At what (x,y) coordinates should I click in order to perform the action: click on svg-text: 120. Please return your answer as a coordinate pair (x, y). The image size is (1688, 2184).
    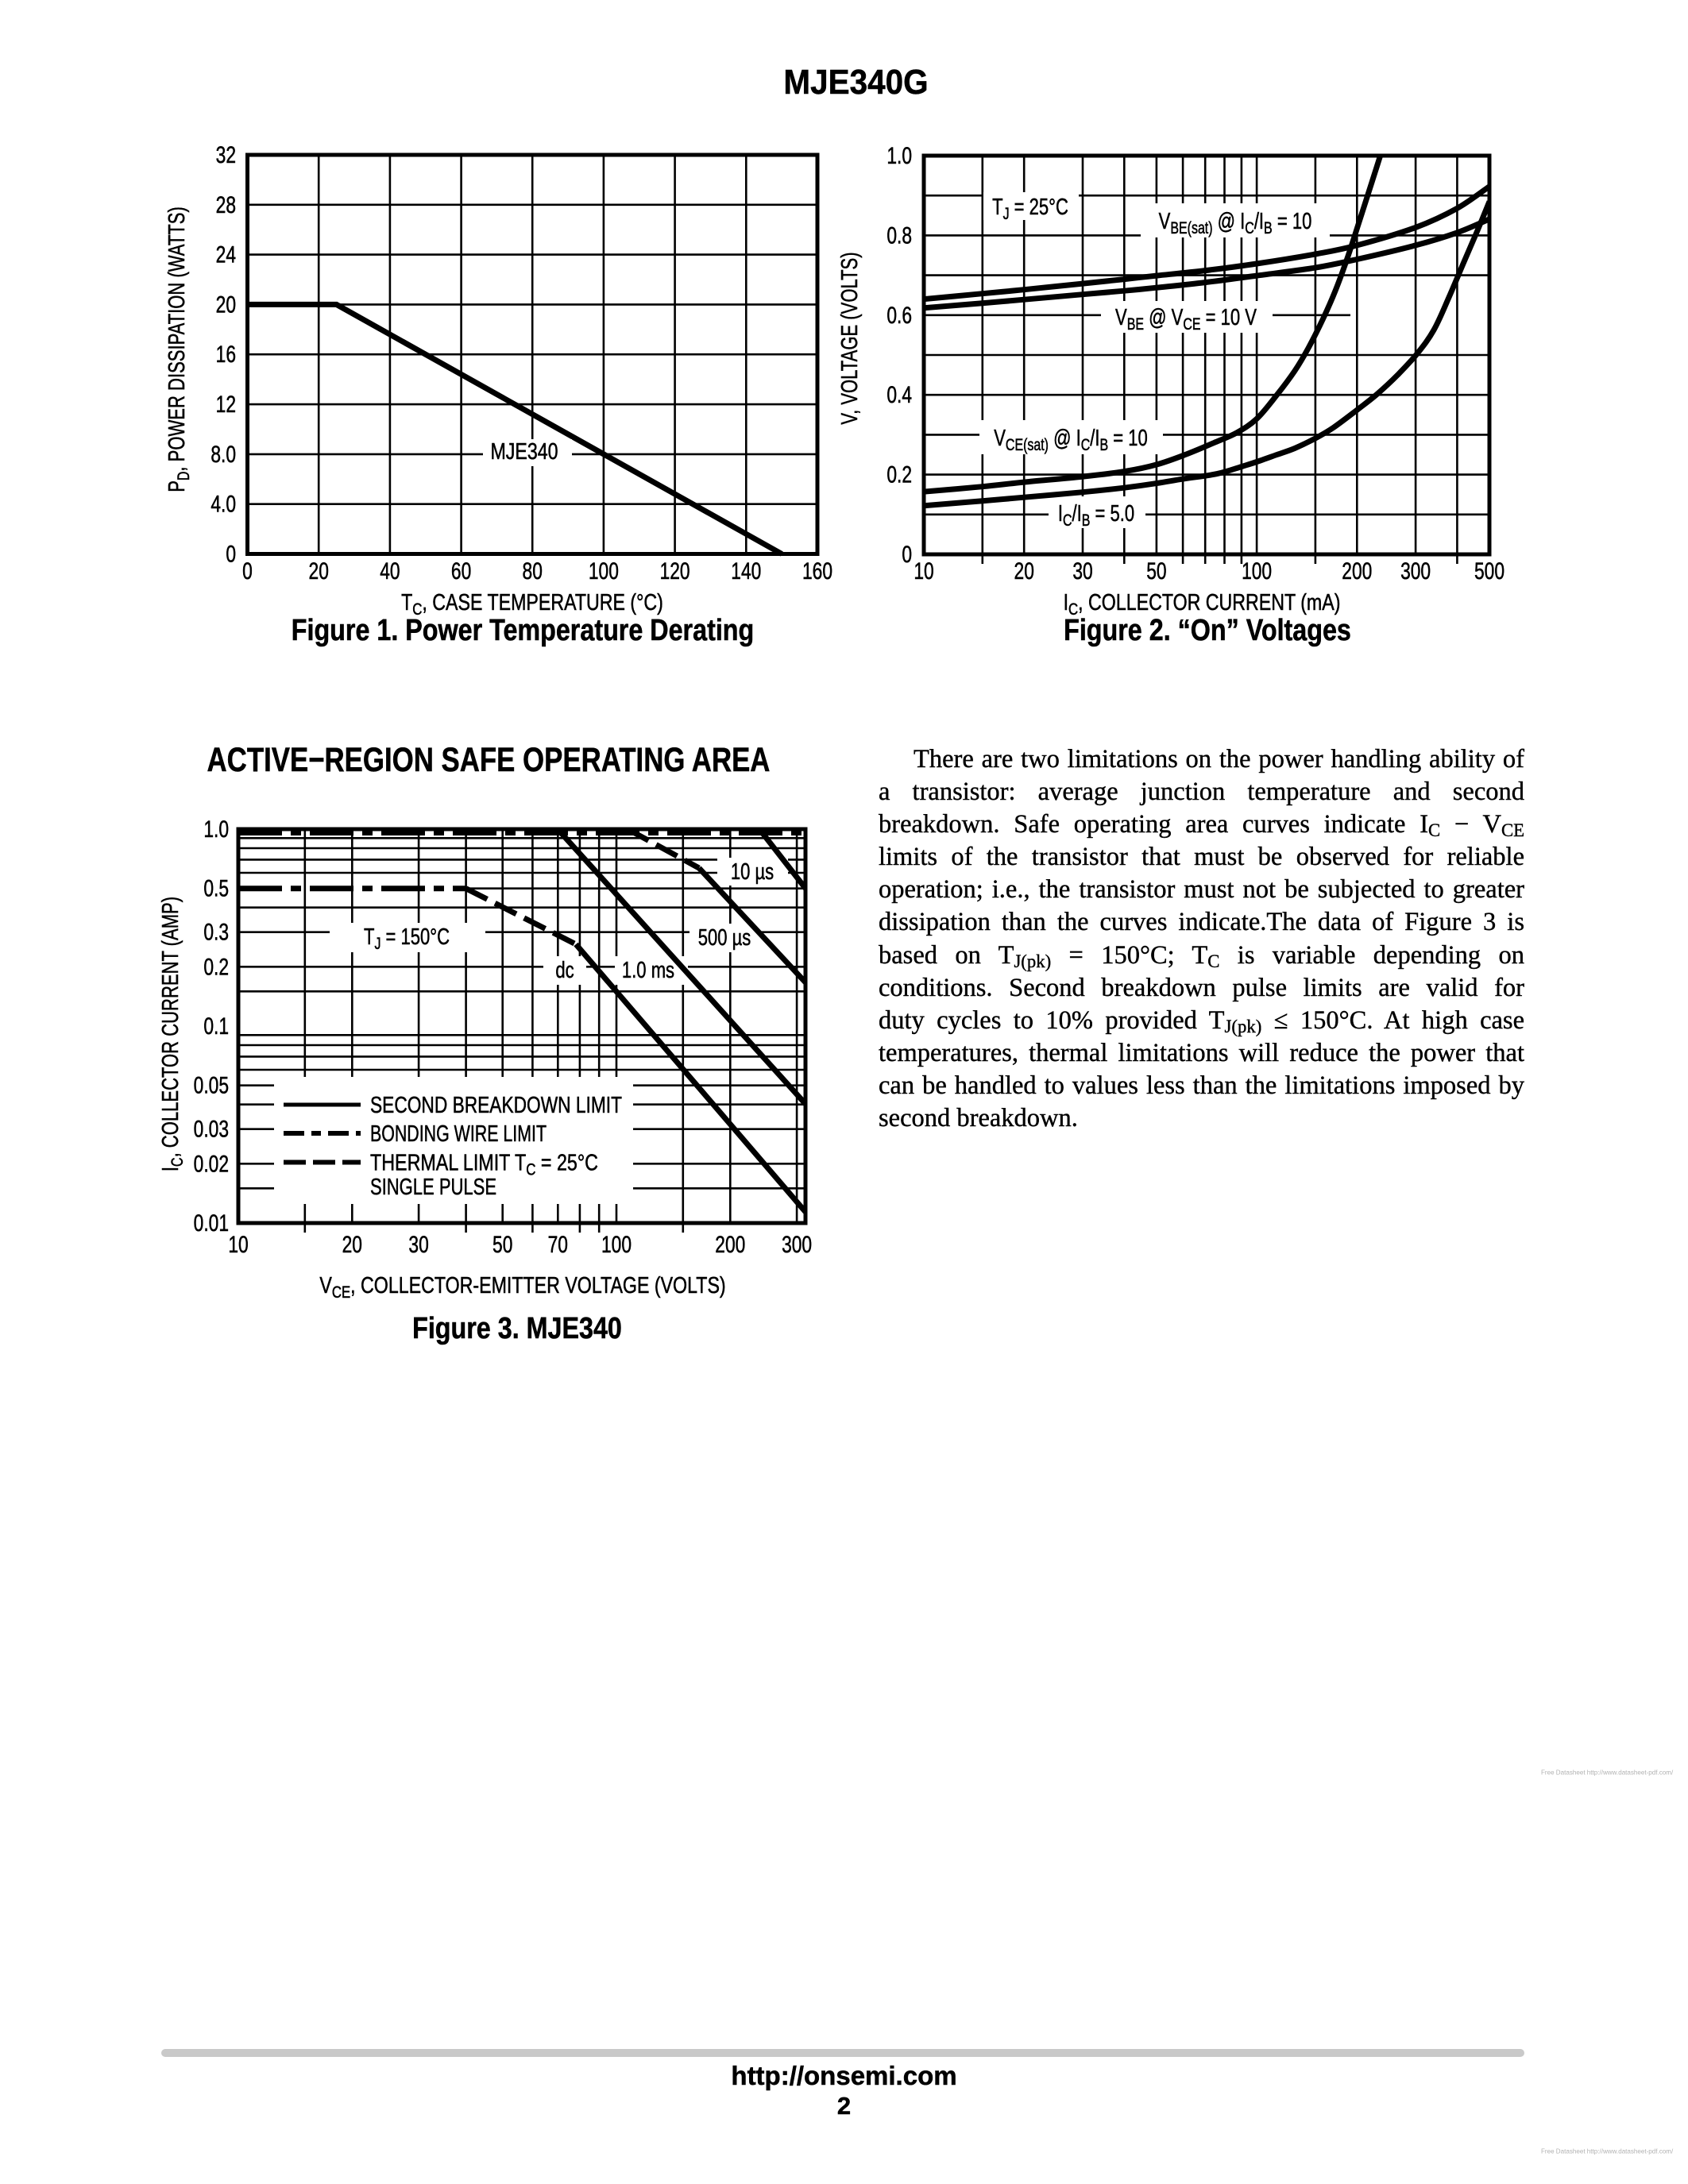
    Looking at the image, I should click on (675, 571).